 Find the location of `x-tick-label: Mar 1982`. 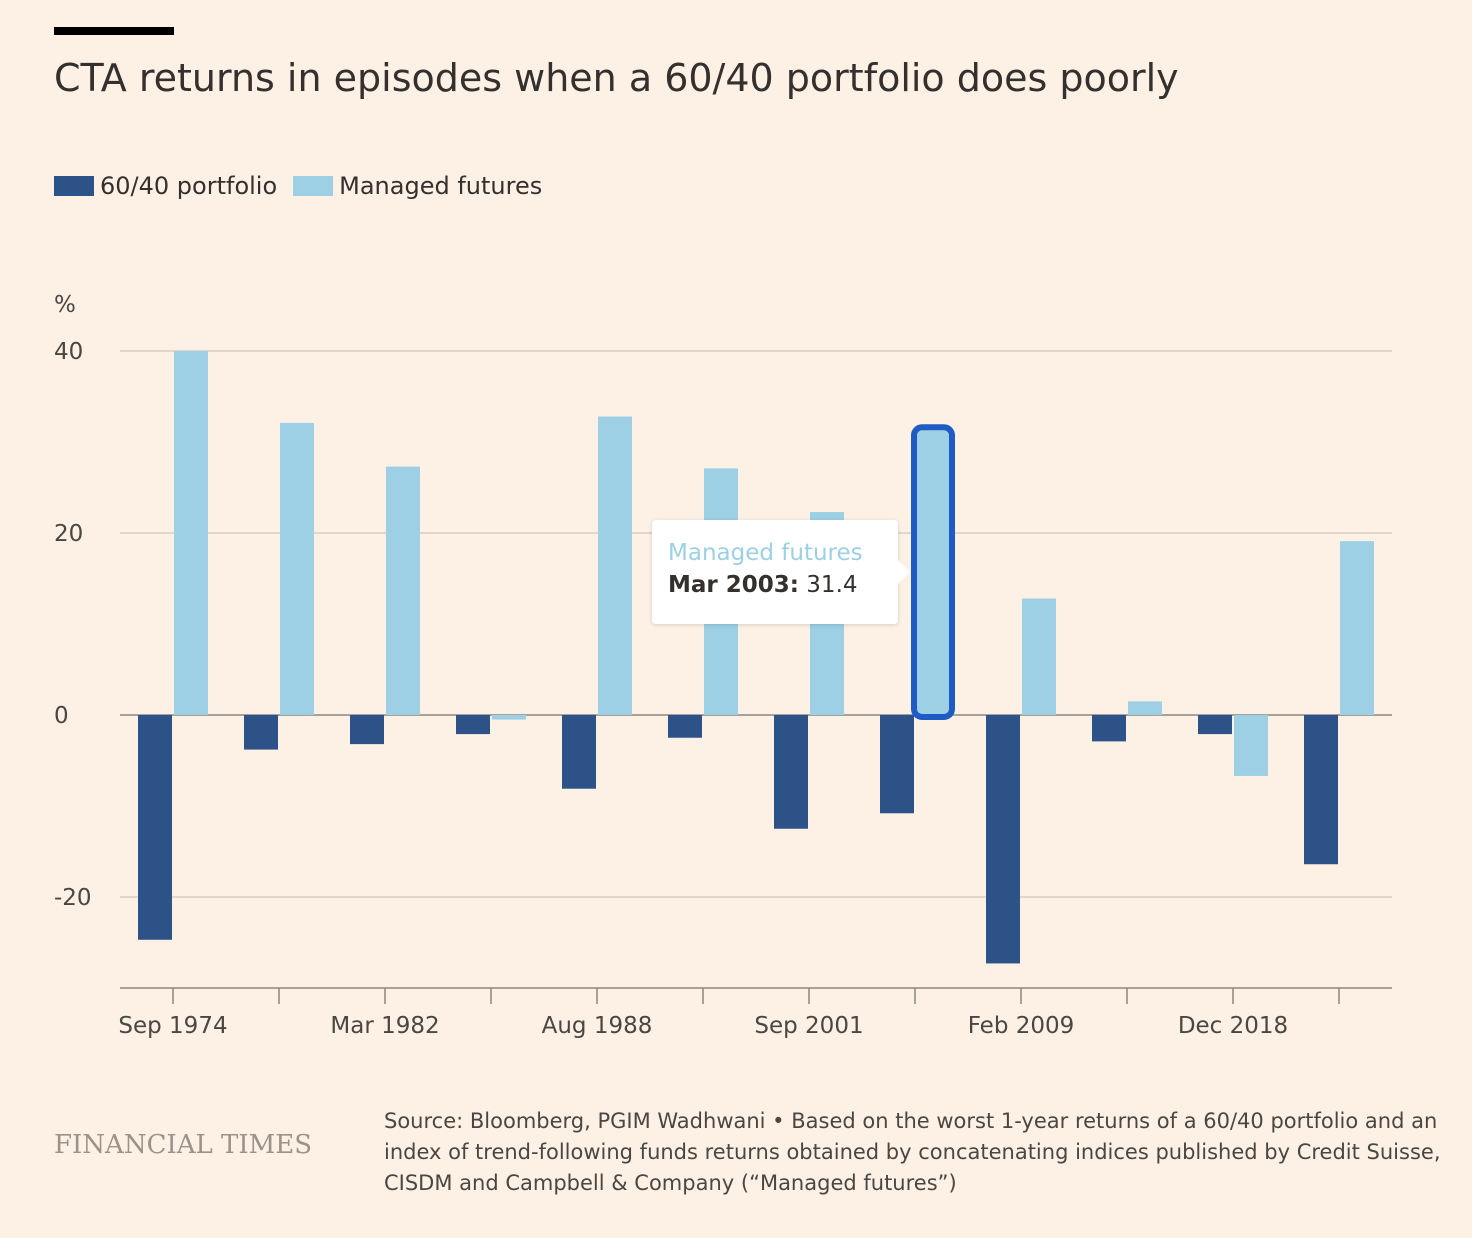

x-tick-label: Mar 1982 is located at coordinates (384, 1026).